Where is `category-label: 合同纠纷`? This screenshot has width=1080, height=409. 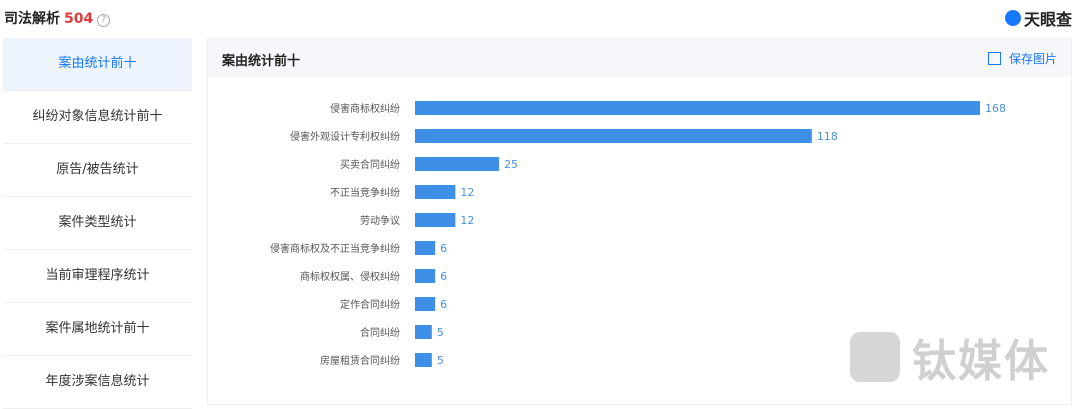 category-label: 合同纠纷 is located at coordinates (380, 332).